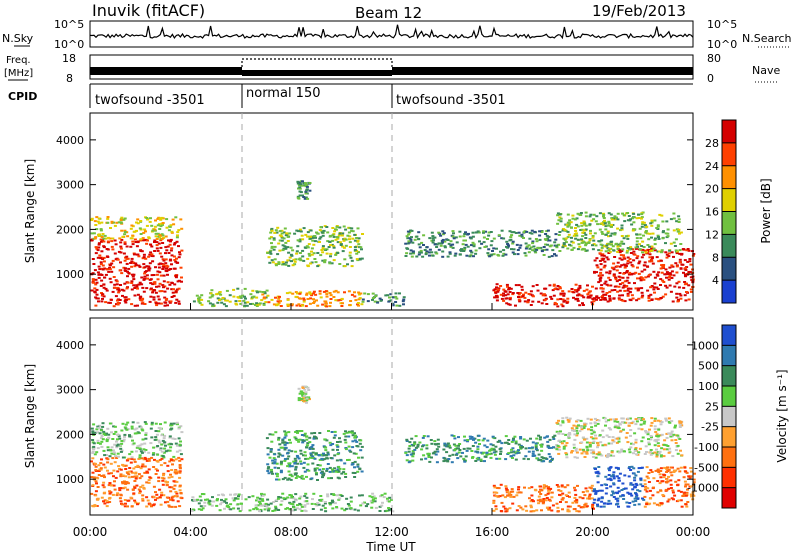 The width and height of the screenshot is (800, 554). Describe the element at coordinates (708, 366) in the screenshot. I see `colorbar-tick-1: 500` at that location.